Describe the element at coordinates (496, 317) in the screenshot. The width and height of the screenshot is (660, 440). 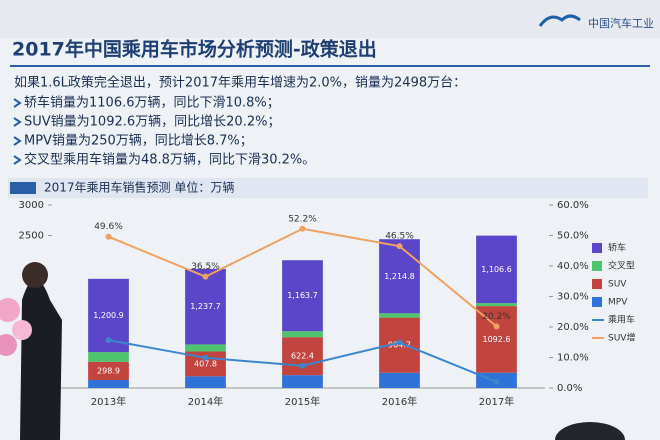
I see `data-label: 20.2%` at that location.